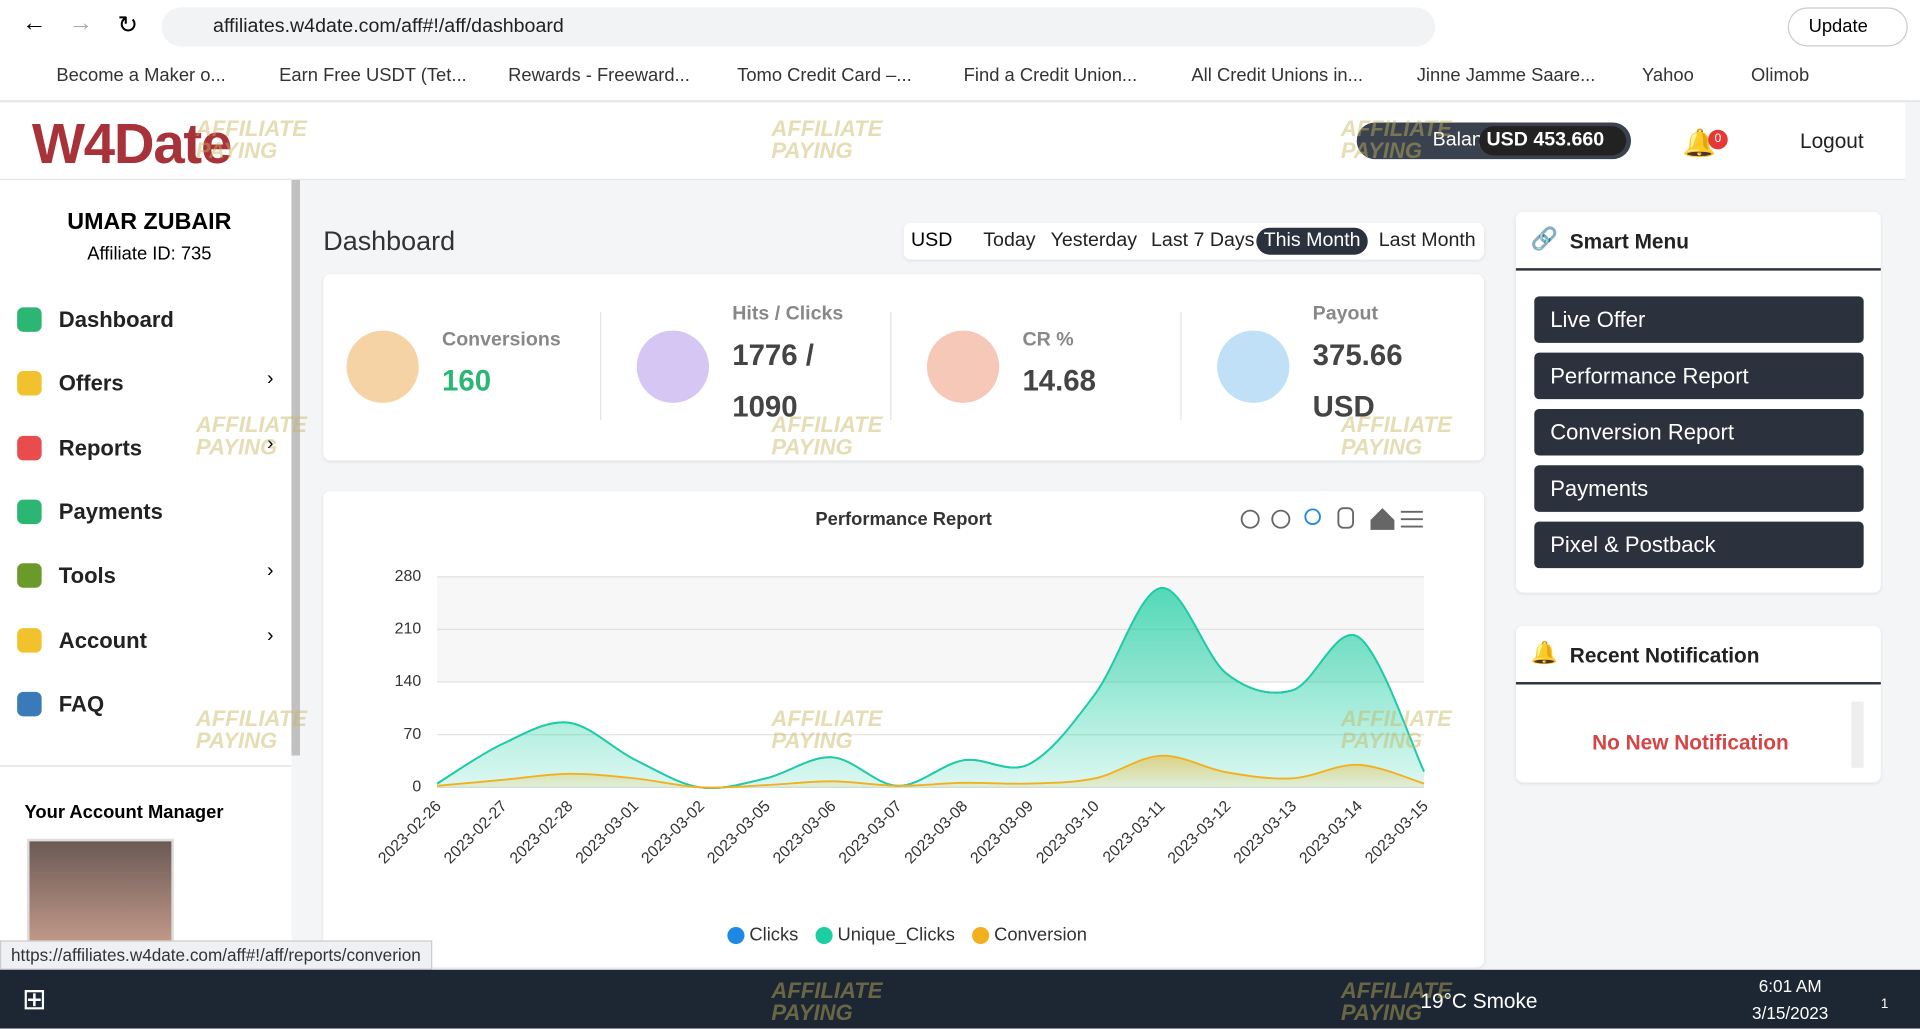 Image resolution: width=1920 pixels, height=1029 pixels. I want to click on x-tick-label: 2023-03-07, so click(871, 833).